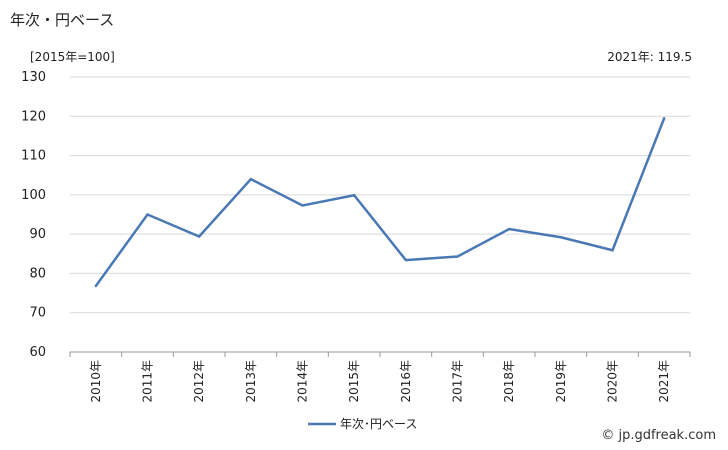 Image resolution: width=728 pixels, height=450 pixels. Describe the element at coordinates (251, 381) in the screenshot. I see `x-tick-label: 2013年` at that location.